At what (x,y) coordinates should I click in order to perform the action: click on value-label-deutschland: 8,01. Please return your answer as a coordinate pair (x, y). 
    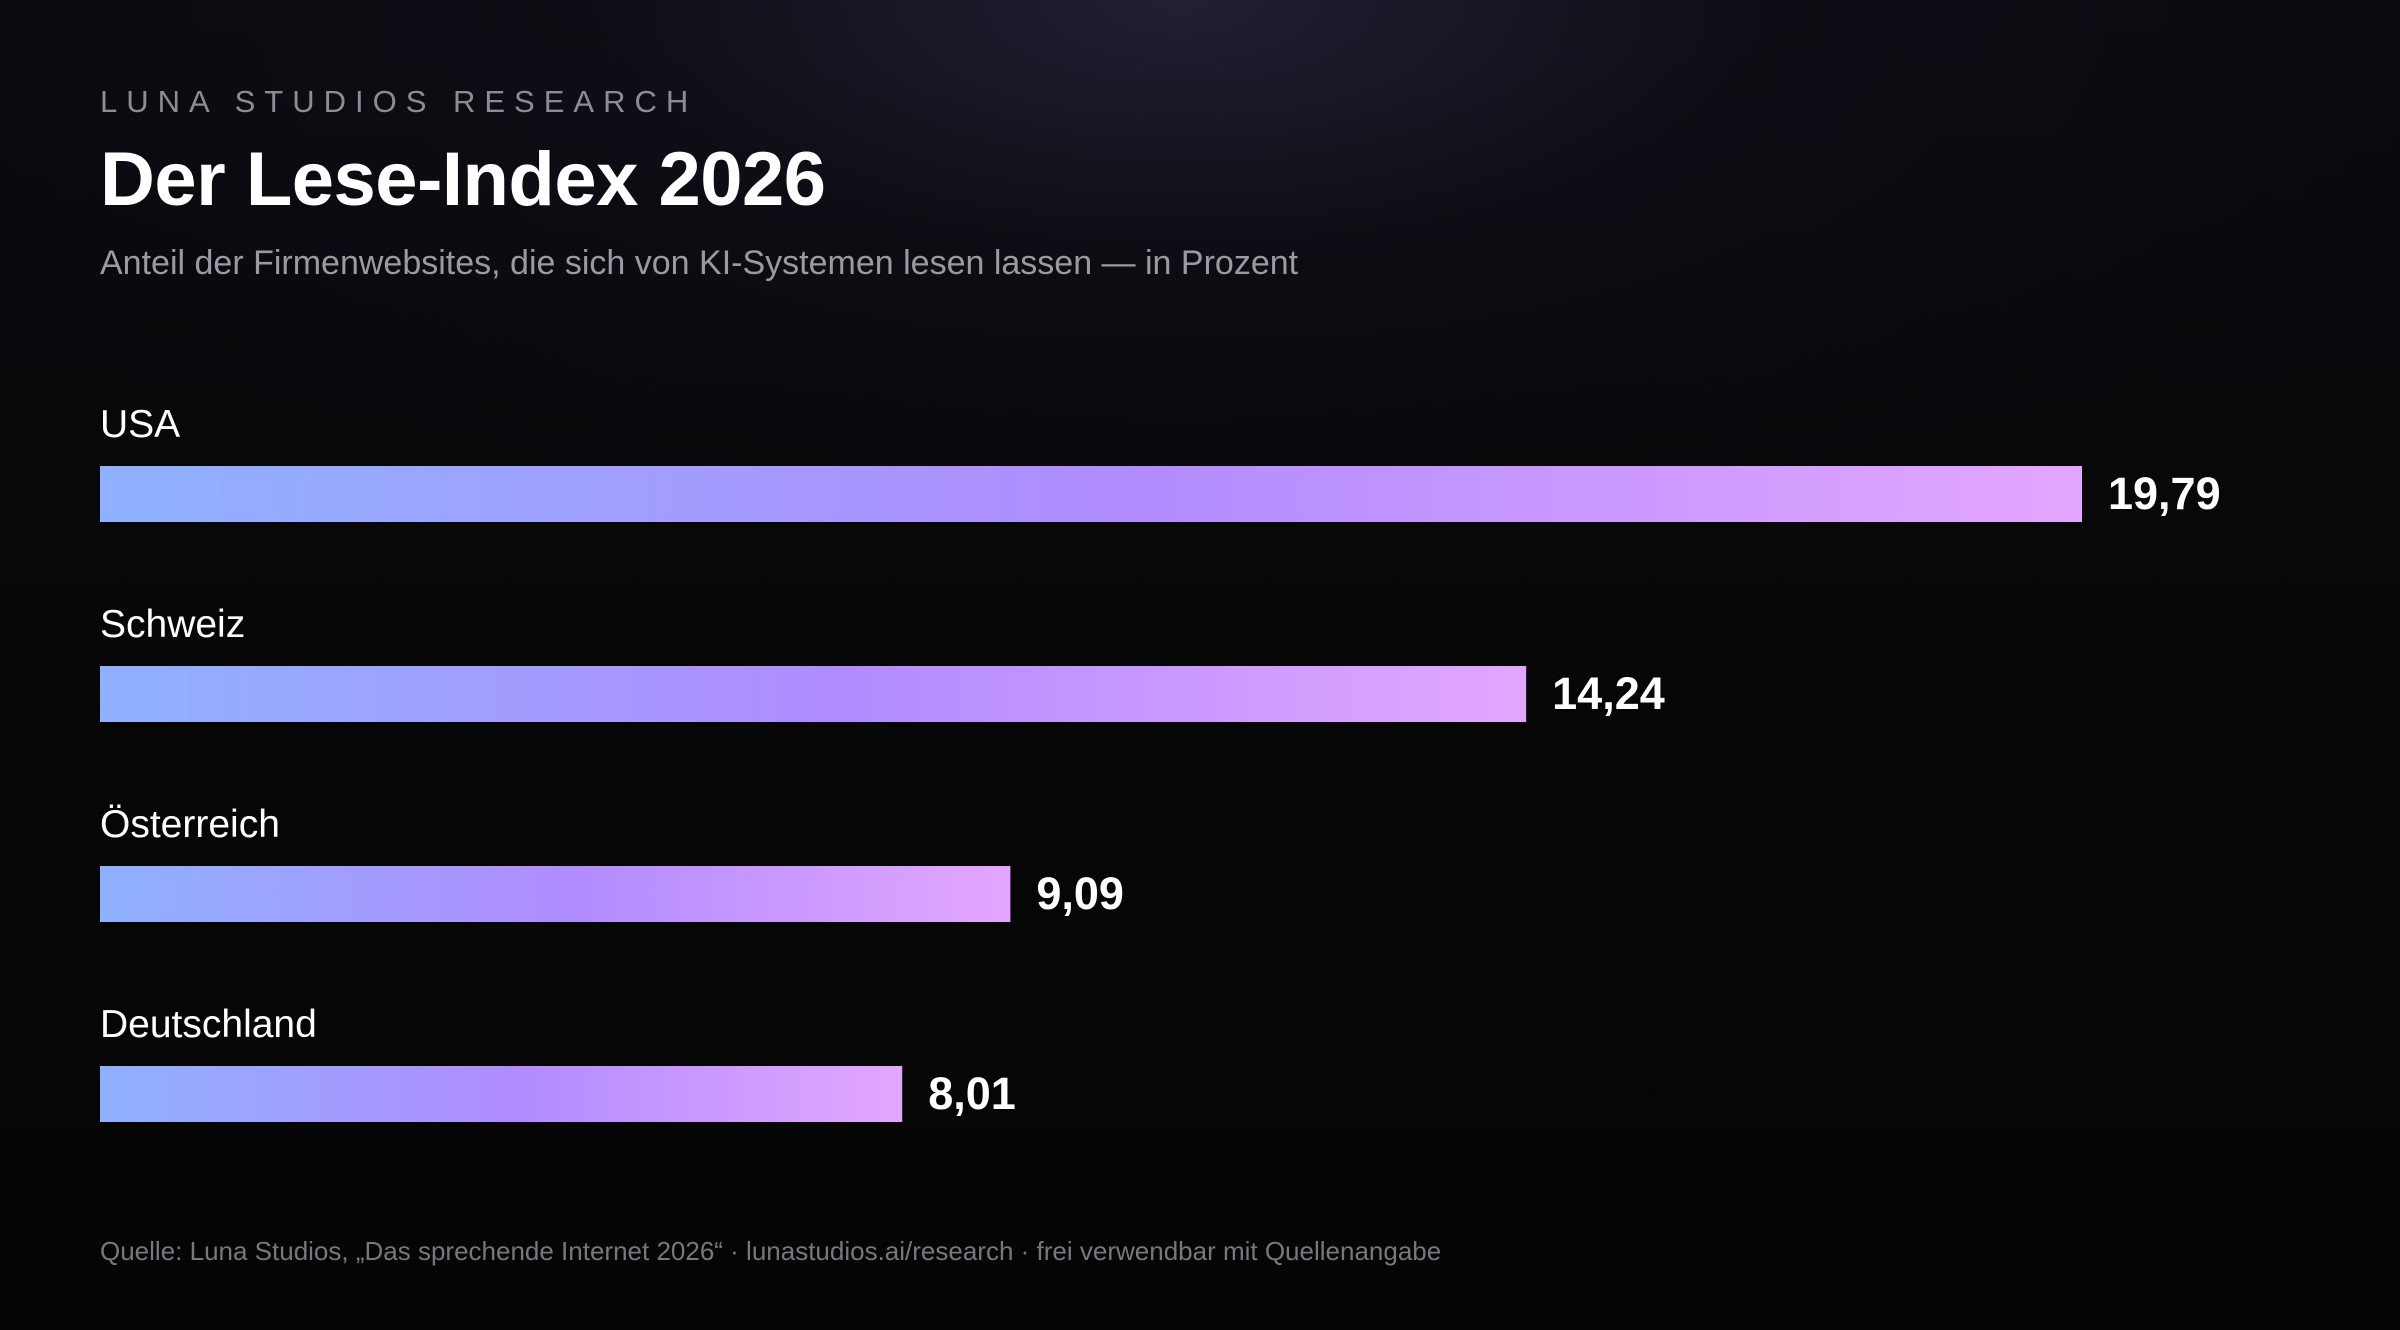
    Looking at the image, I should click on (972, 1093).